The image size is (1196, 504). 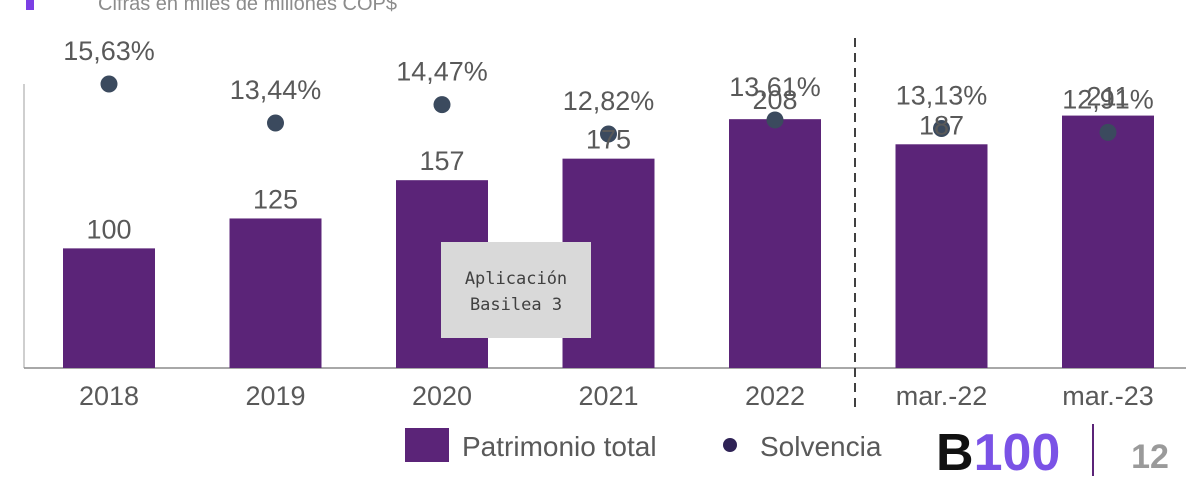 I want to click on legend-item-patrimonio: Patrimonio total, so click(x=559, y=446).